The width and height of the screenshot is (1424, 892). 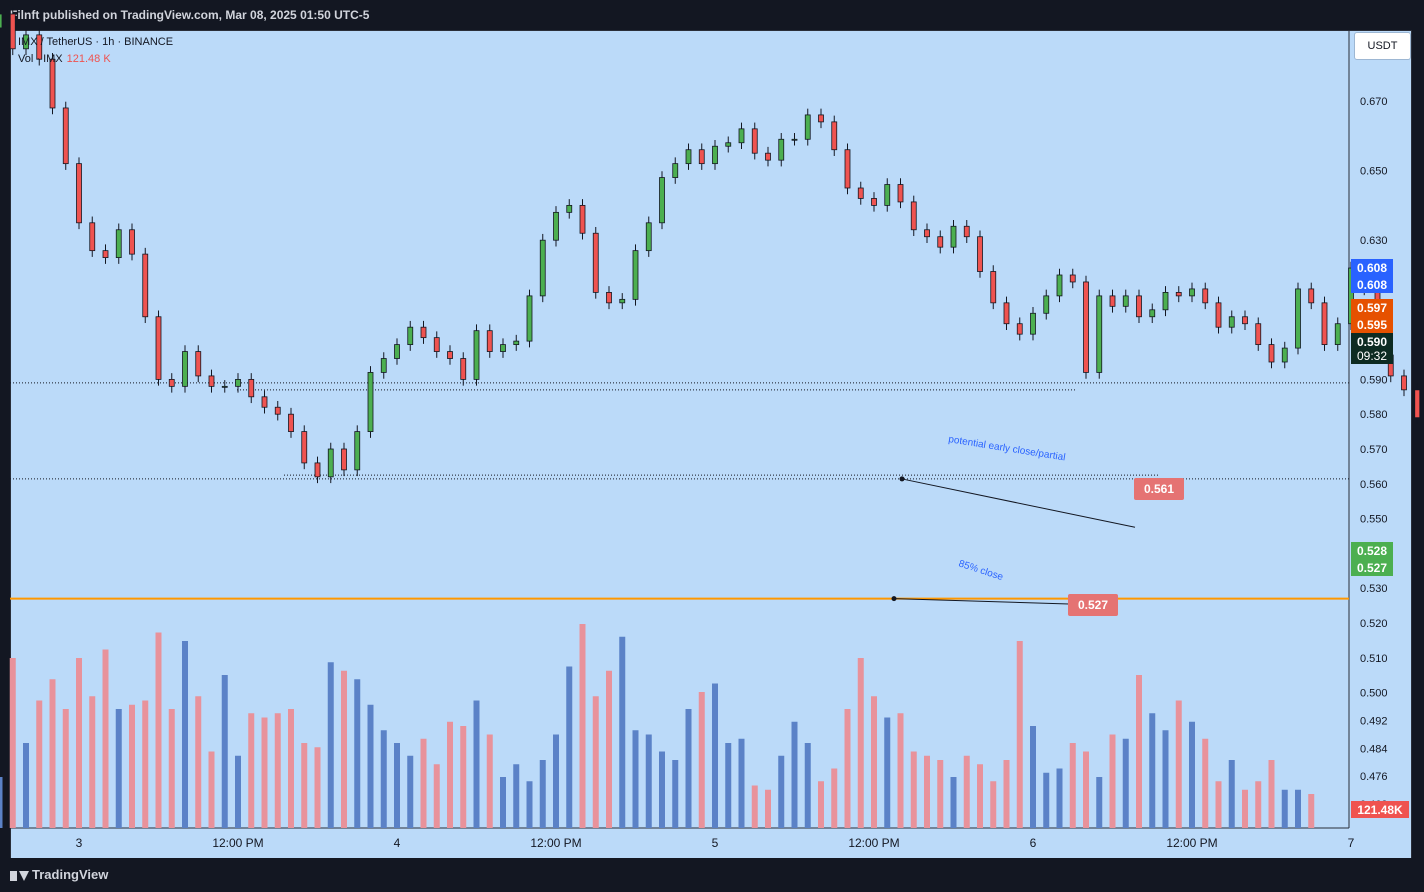 What do you see at coordinates (1374, 589) in the screenshot?
I see `y-tick-label: 0.530` at bounding box center [1374, 589].